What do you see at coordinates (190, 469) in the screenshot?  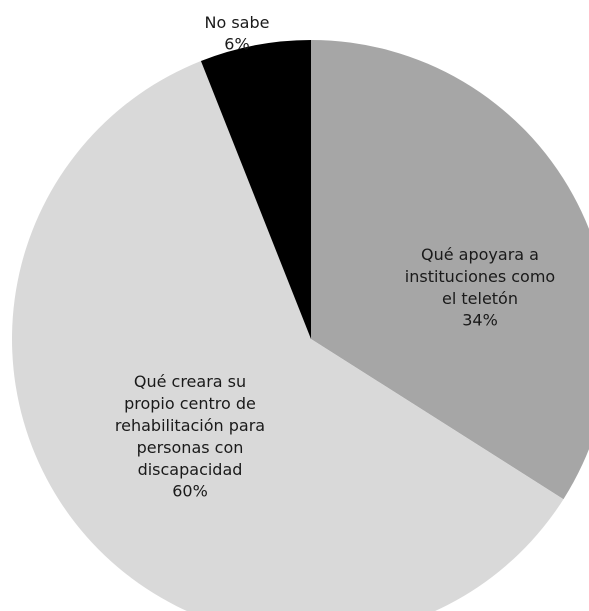 I see `slice-label-line: discapacidad` at bounding box center [190, 469].